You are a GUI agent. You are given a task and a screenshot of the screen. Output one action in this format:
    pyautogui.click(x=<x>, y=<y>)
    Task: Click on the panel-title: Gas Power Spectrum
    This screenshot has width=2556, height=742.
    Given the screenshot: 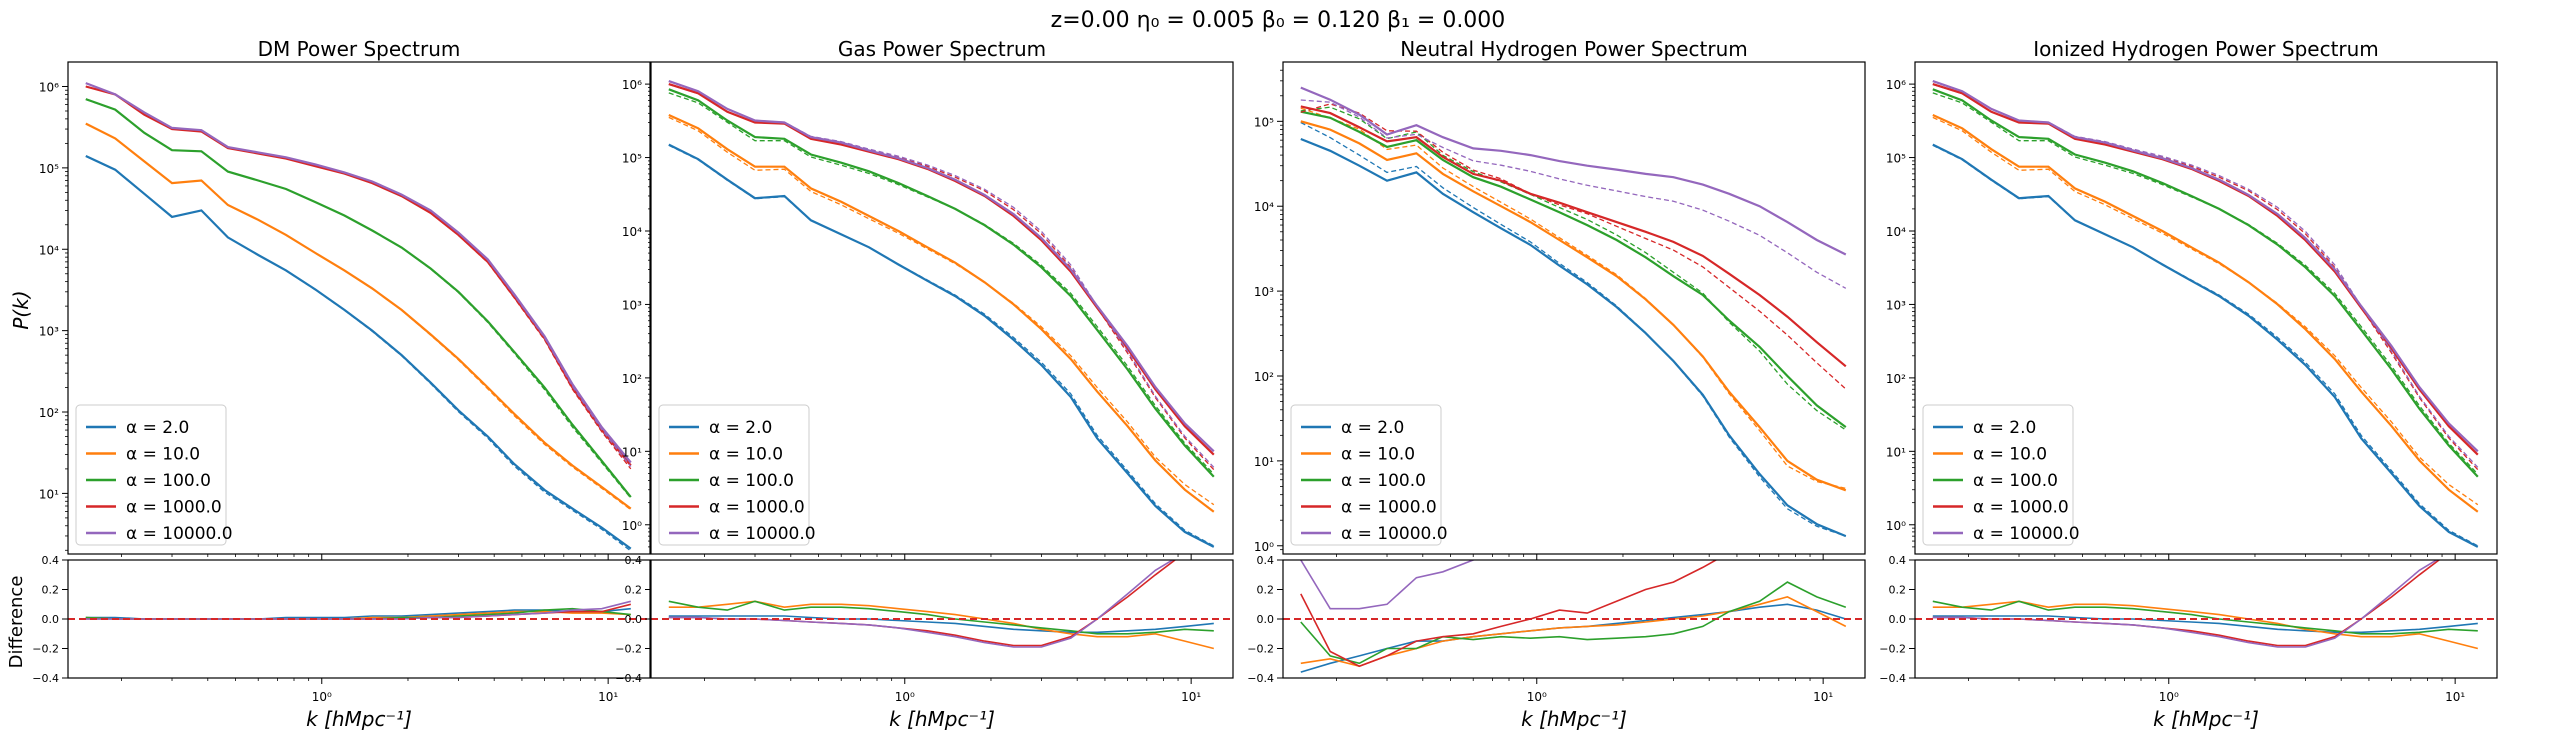 What is the action you would take?
    pyautogui.click(x=942, y=49)
    